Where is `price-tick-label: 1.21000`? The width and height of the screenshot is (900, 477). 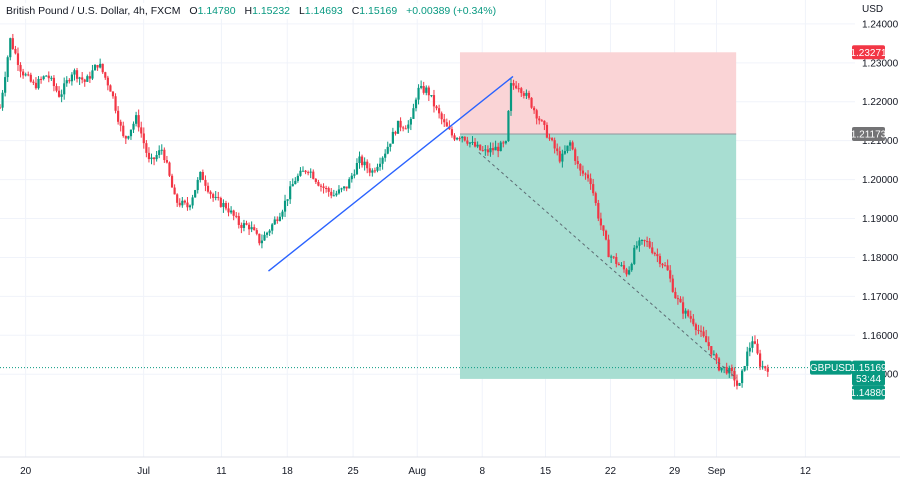 price-tick-label: 1.21000 is located at coordinates (880, 141).